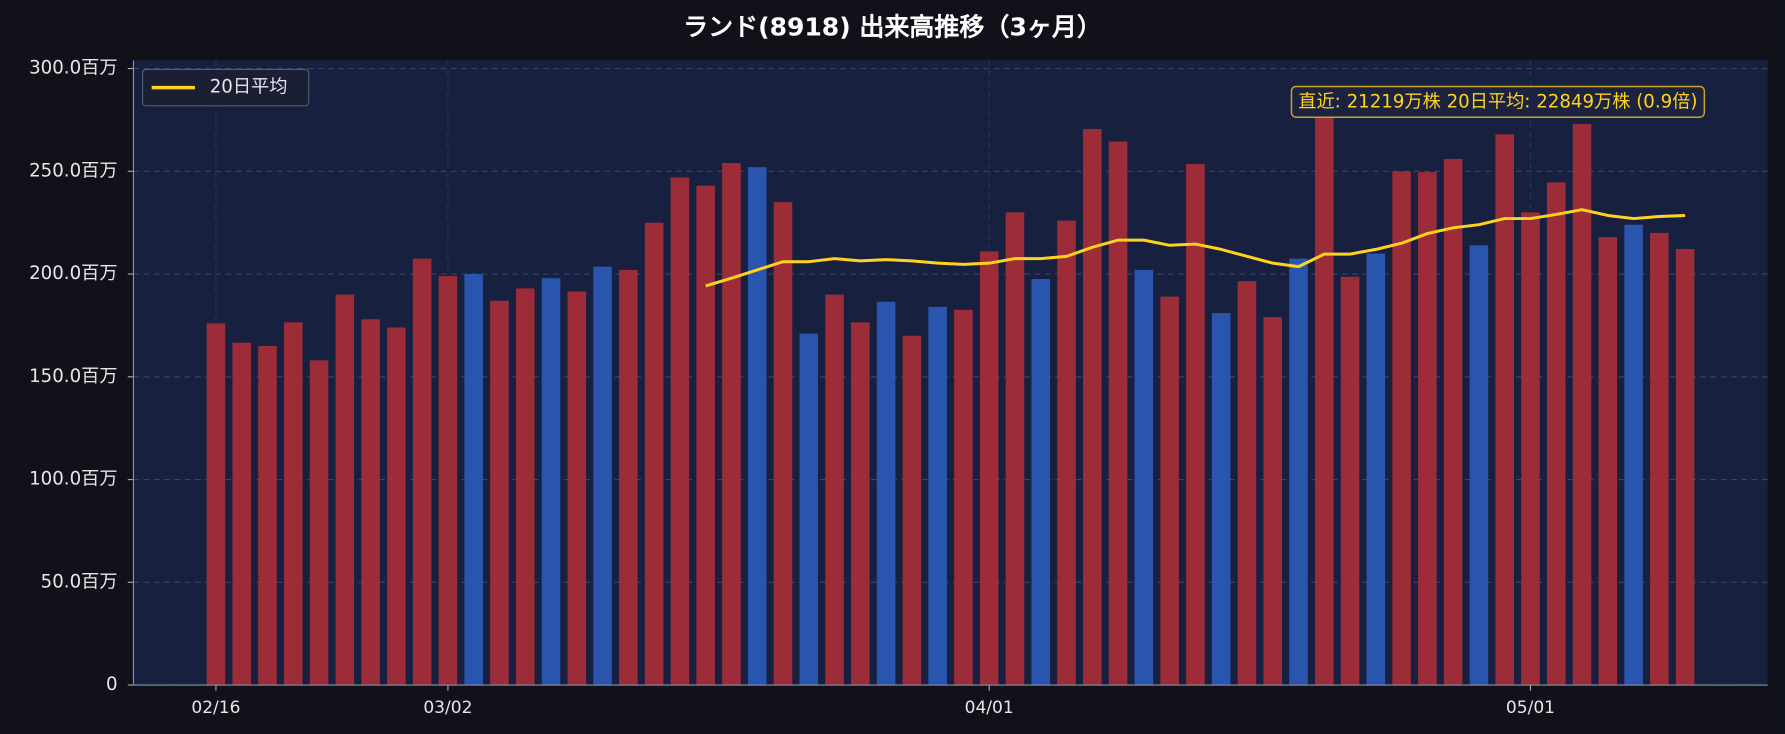  I want to click on y-tick-label: 250.0百万, so click(73, 170).